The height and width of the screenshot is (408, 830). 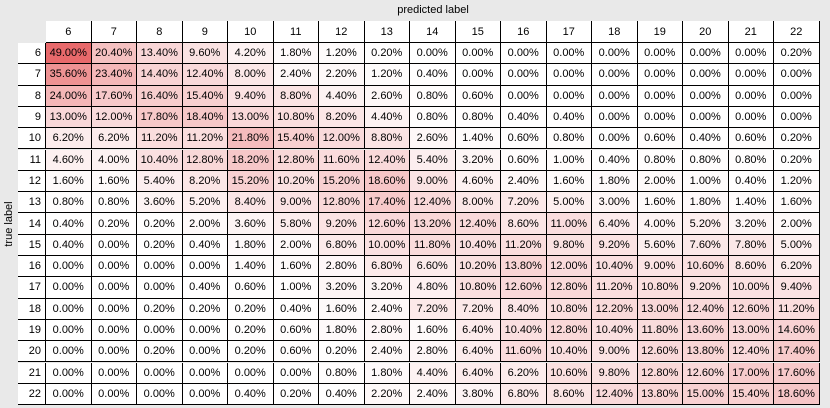 What do you see at coordinates (69, 54) in the screenshot?
I see `matrix-cell: 49.00%` at bounding box center [69, 54].